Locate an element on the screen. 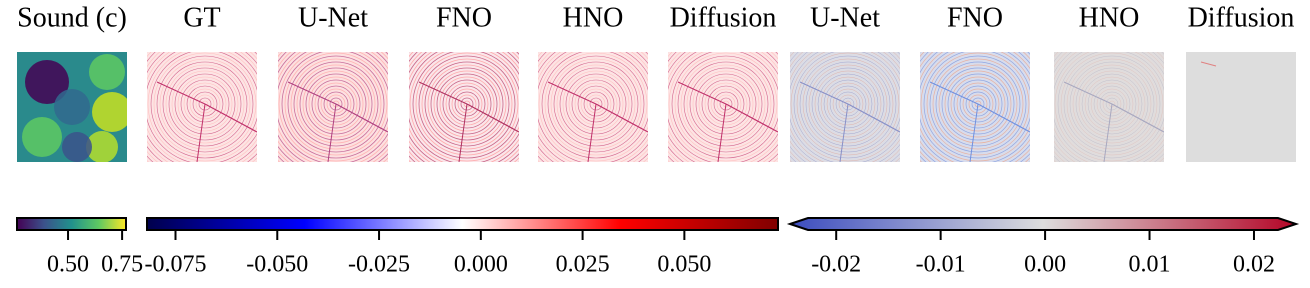 The width and height of the screenshot is (1310, 288). panel-title: Diffusion is located at coordinates (1241, 17).